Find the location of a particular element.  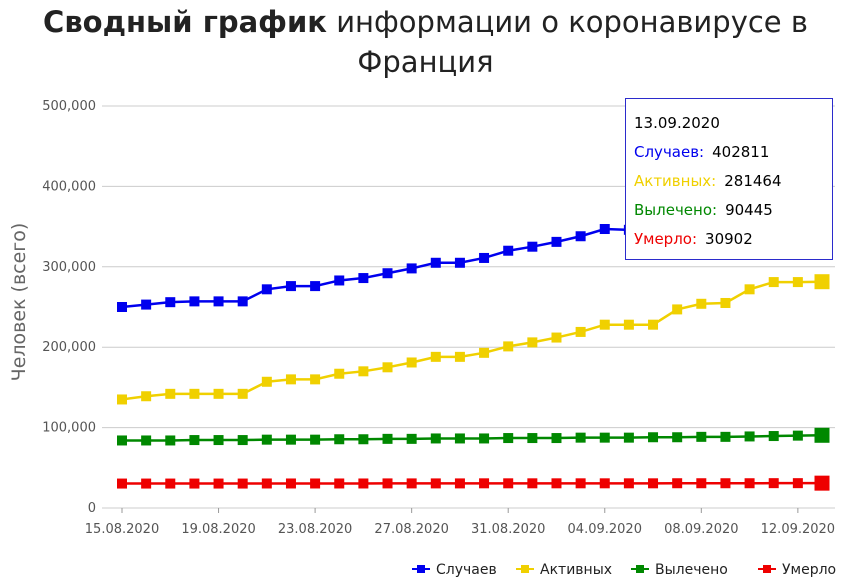

legend-item: Случаев is located at coordinates (454, 570).